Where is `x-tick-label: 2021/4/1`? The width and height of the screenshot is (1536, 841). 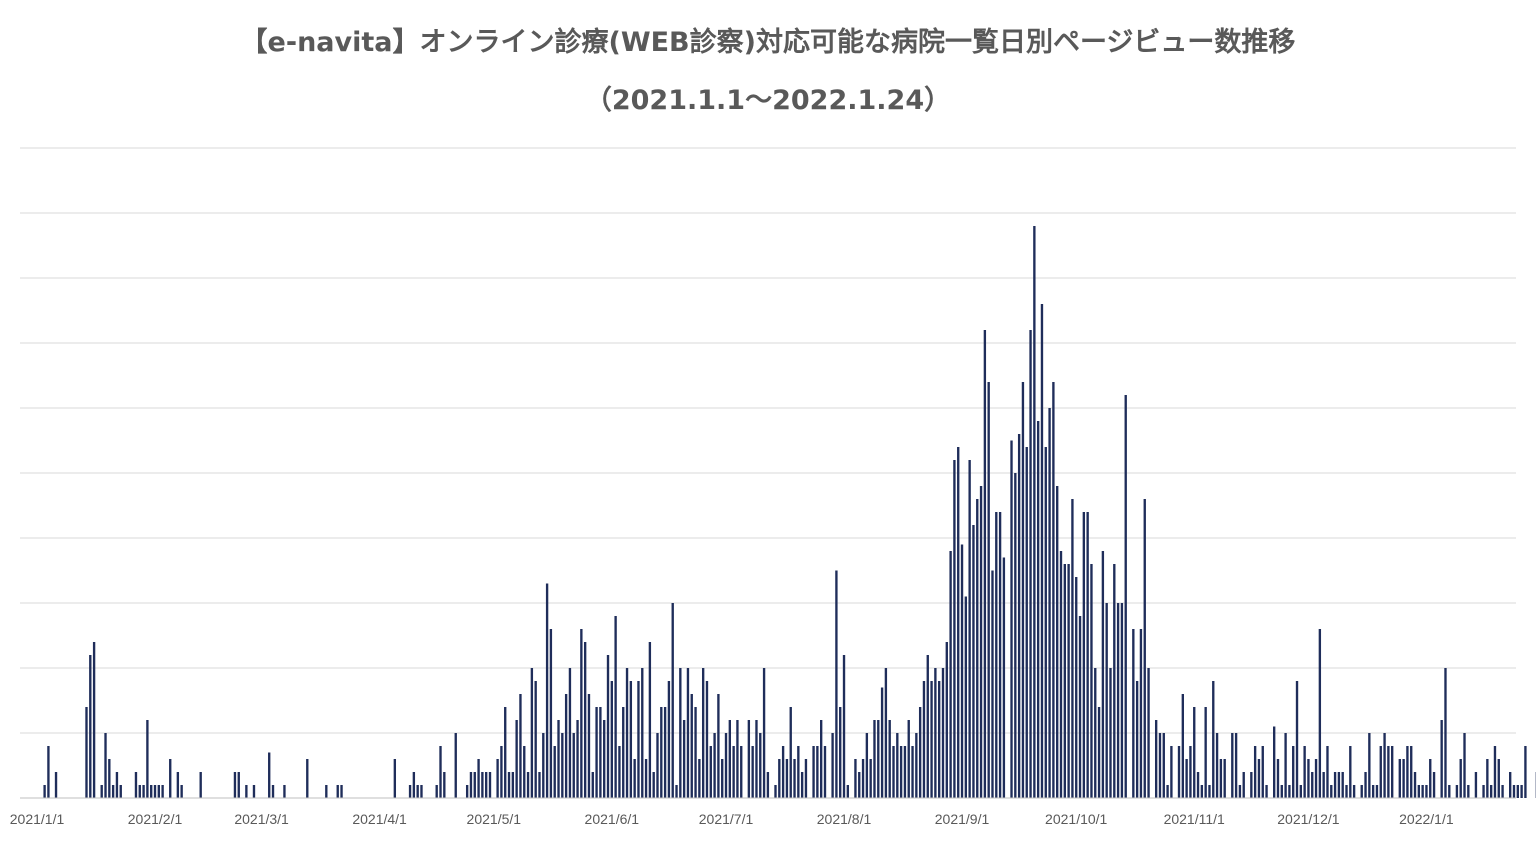 x-tick-label: 2021/4/1 is located at coordinates (379, 819).